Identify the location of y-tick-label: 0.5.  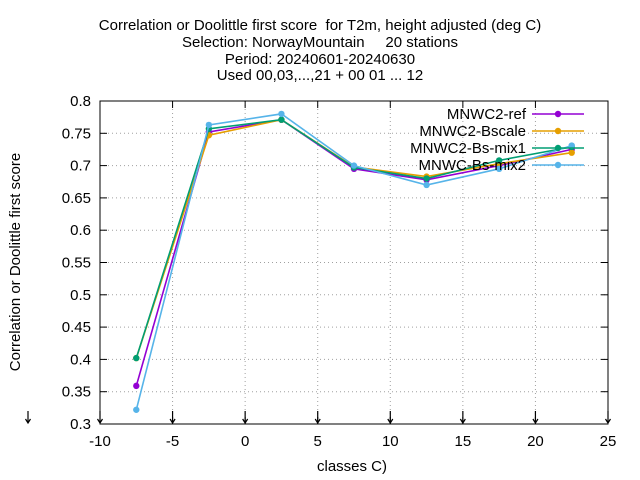
(80, 295).